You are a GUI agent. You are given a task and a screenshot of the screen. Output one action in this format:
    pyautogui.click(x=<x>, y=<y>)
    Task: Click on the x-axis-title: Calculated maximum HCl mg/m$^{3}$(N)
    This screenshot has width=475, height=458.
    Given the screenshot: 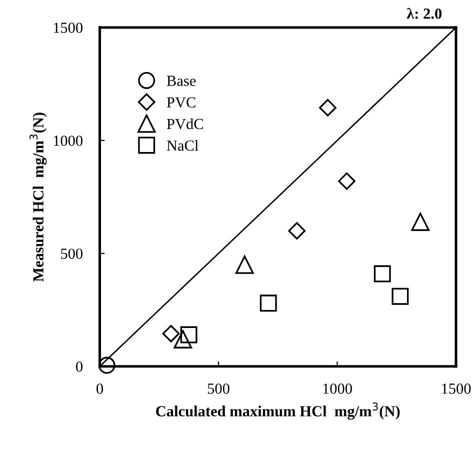 What is the action you would take?
    pyautogui.click(x=278, y=411)
    